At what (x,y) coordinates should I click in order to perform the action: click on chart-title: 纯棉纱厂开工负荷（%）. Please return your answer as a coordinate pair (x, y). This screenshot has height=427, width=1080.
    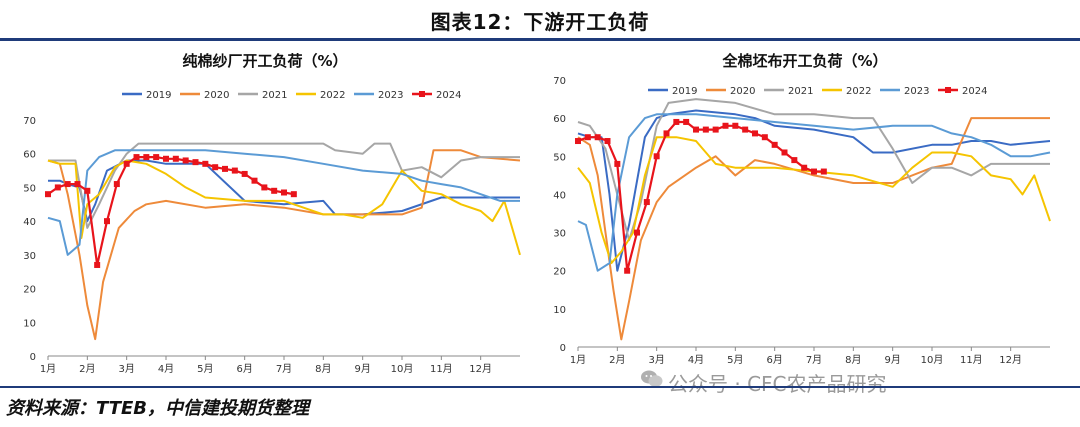
    Looking at the image, I should click on (264, 61).